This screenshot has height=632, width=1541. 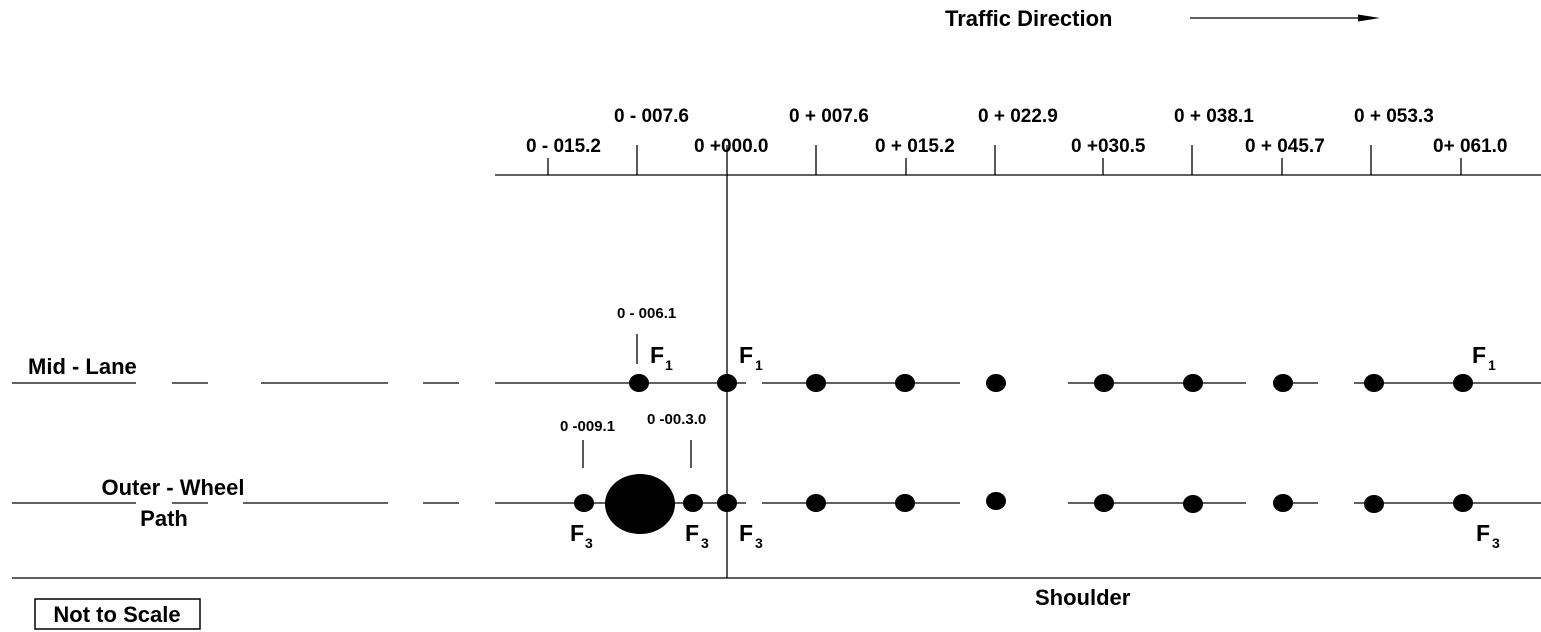 I want to click on not-to-scale-label: Not to Scale, so click(x=116, y=614).